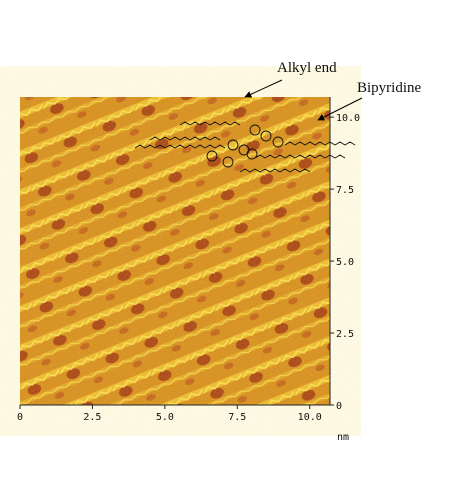  Describe the element at coordinates (245, 147) in the screenshot. I see `molecule-overlay` at that location.